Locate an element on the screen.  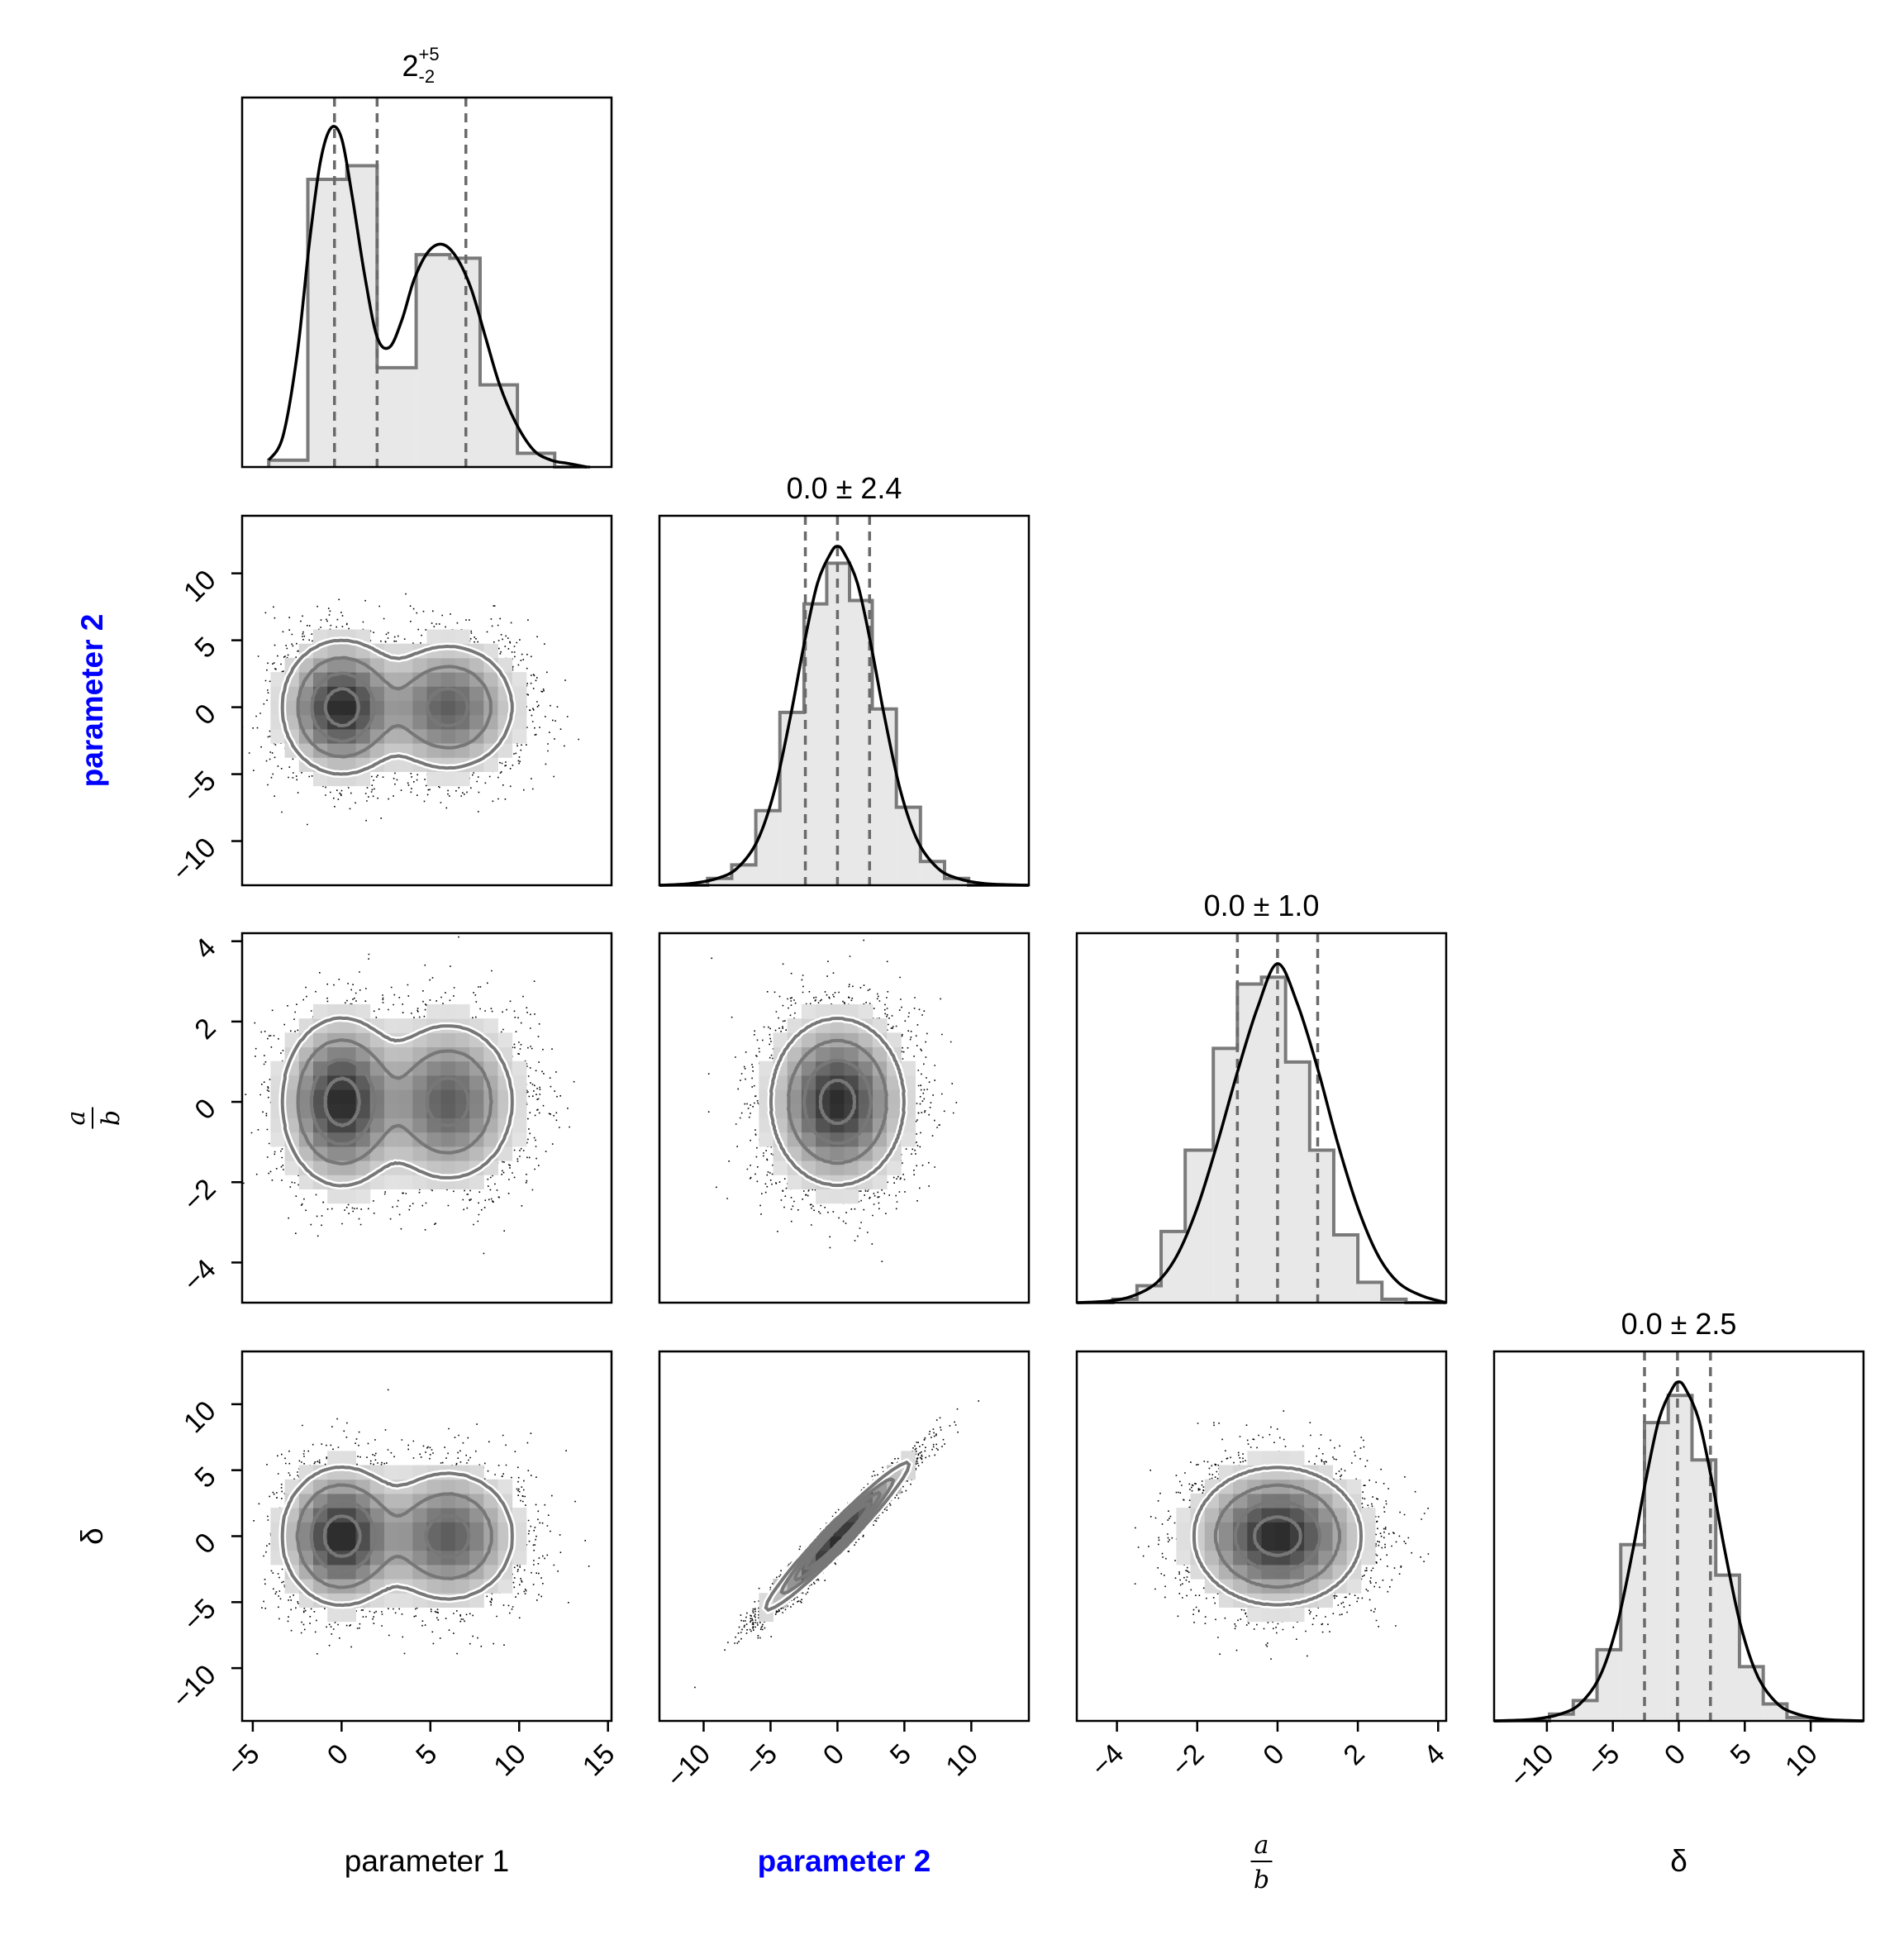
summary-center: 2 is located at coordinates (410, 66).